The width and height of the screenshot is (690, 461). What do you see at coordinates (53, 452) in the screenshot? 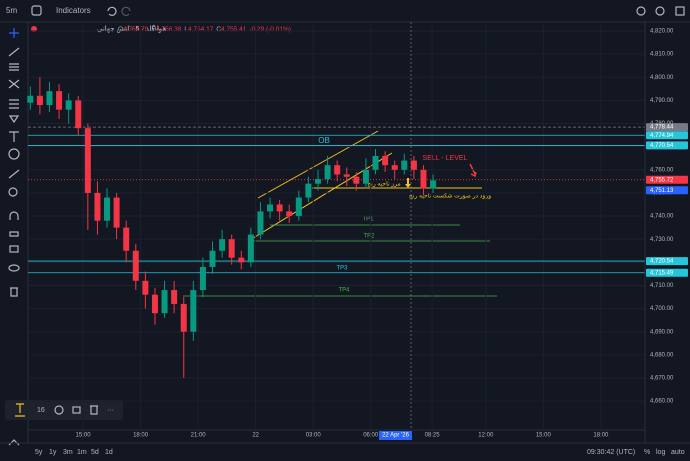
I see `range-button: 1y` at bounding box center [53, 452].